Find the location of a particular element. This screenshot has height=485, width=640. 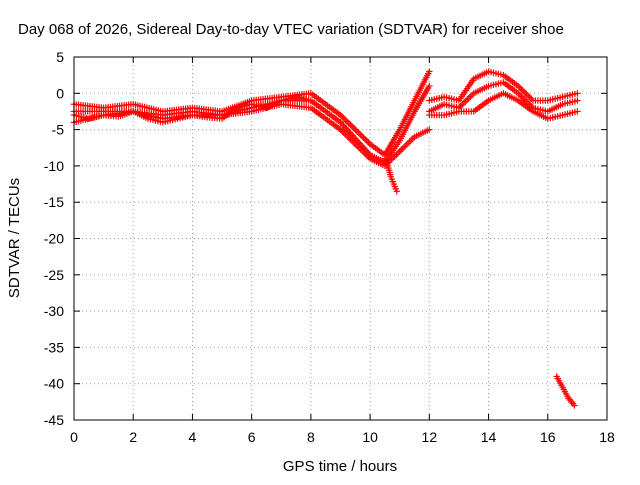

y-tick-label: -30 is located at coordinates (54, 311).